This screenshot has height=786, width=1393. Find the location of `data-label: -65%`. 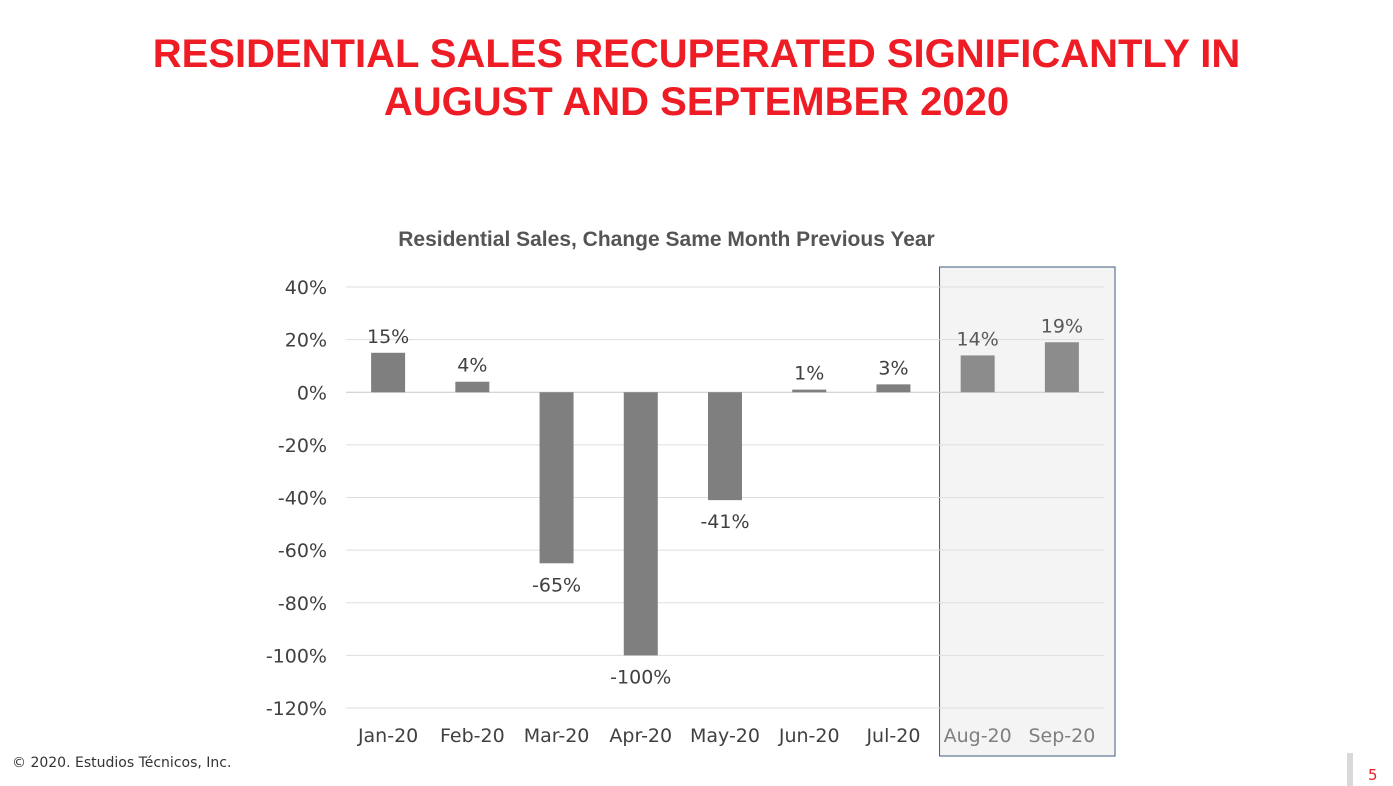

data-label: -65% is located at coordinates (556, 585).